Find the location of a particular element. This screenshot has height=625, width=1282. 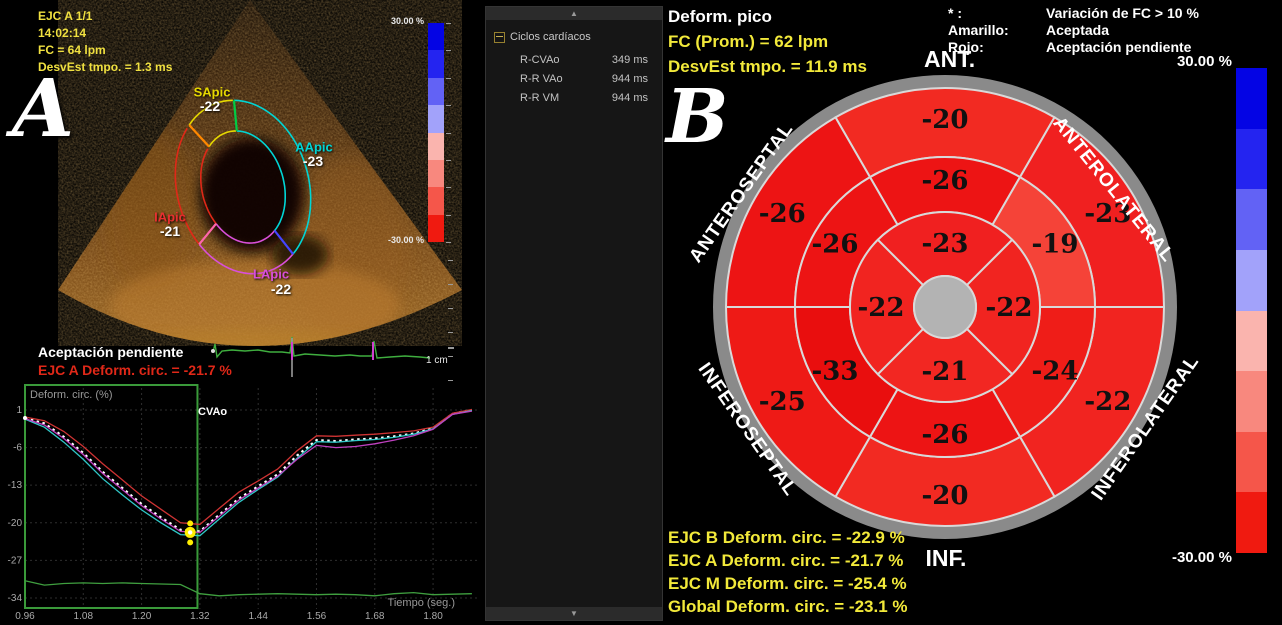

y-tick-label: -6 is located at coordinates (17, 448).